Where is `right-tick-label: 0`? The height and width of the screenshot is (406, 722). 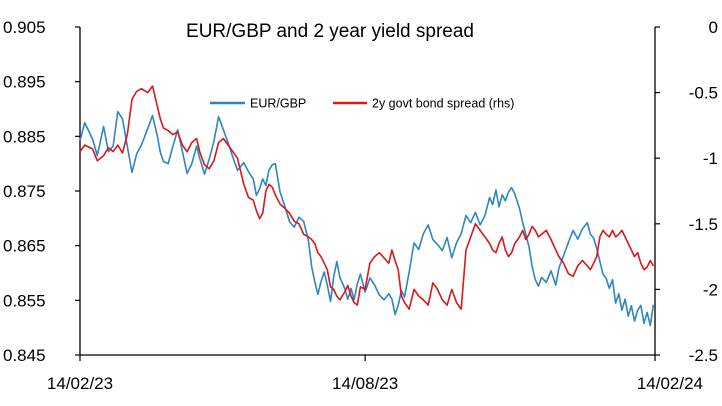
right-tick-label: 0 is located at coordinates (713, 27).